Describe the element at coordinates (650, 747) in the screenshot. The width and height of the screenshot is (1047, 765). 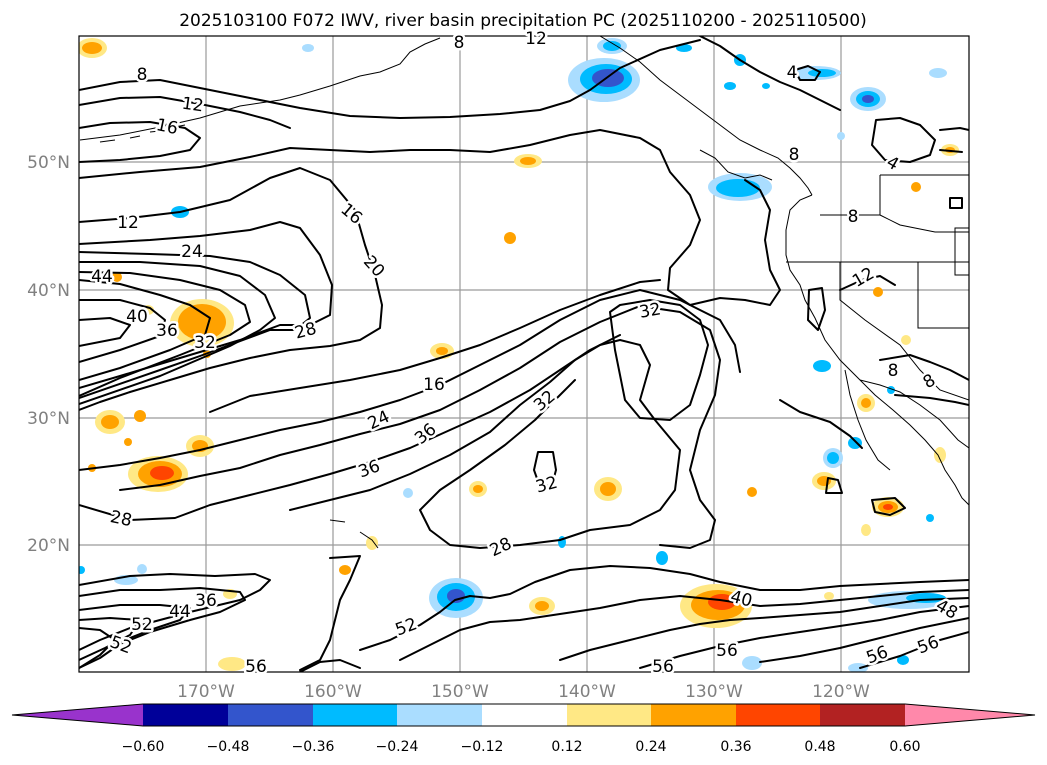
I see `colorbar-tick: 0.24` at that location.